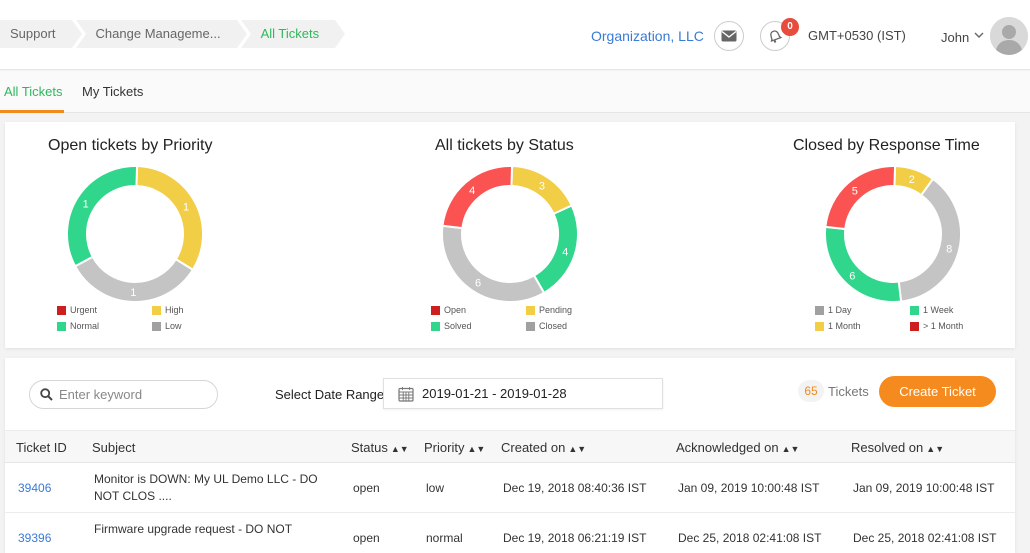  I want to click on donut-slice-solved, so click(555, 249).